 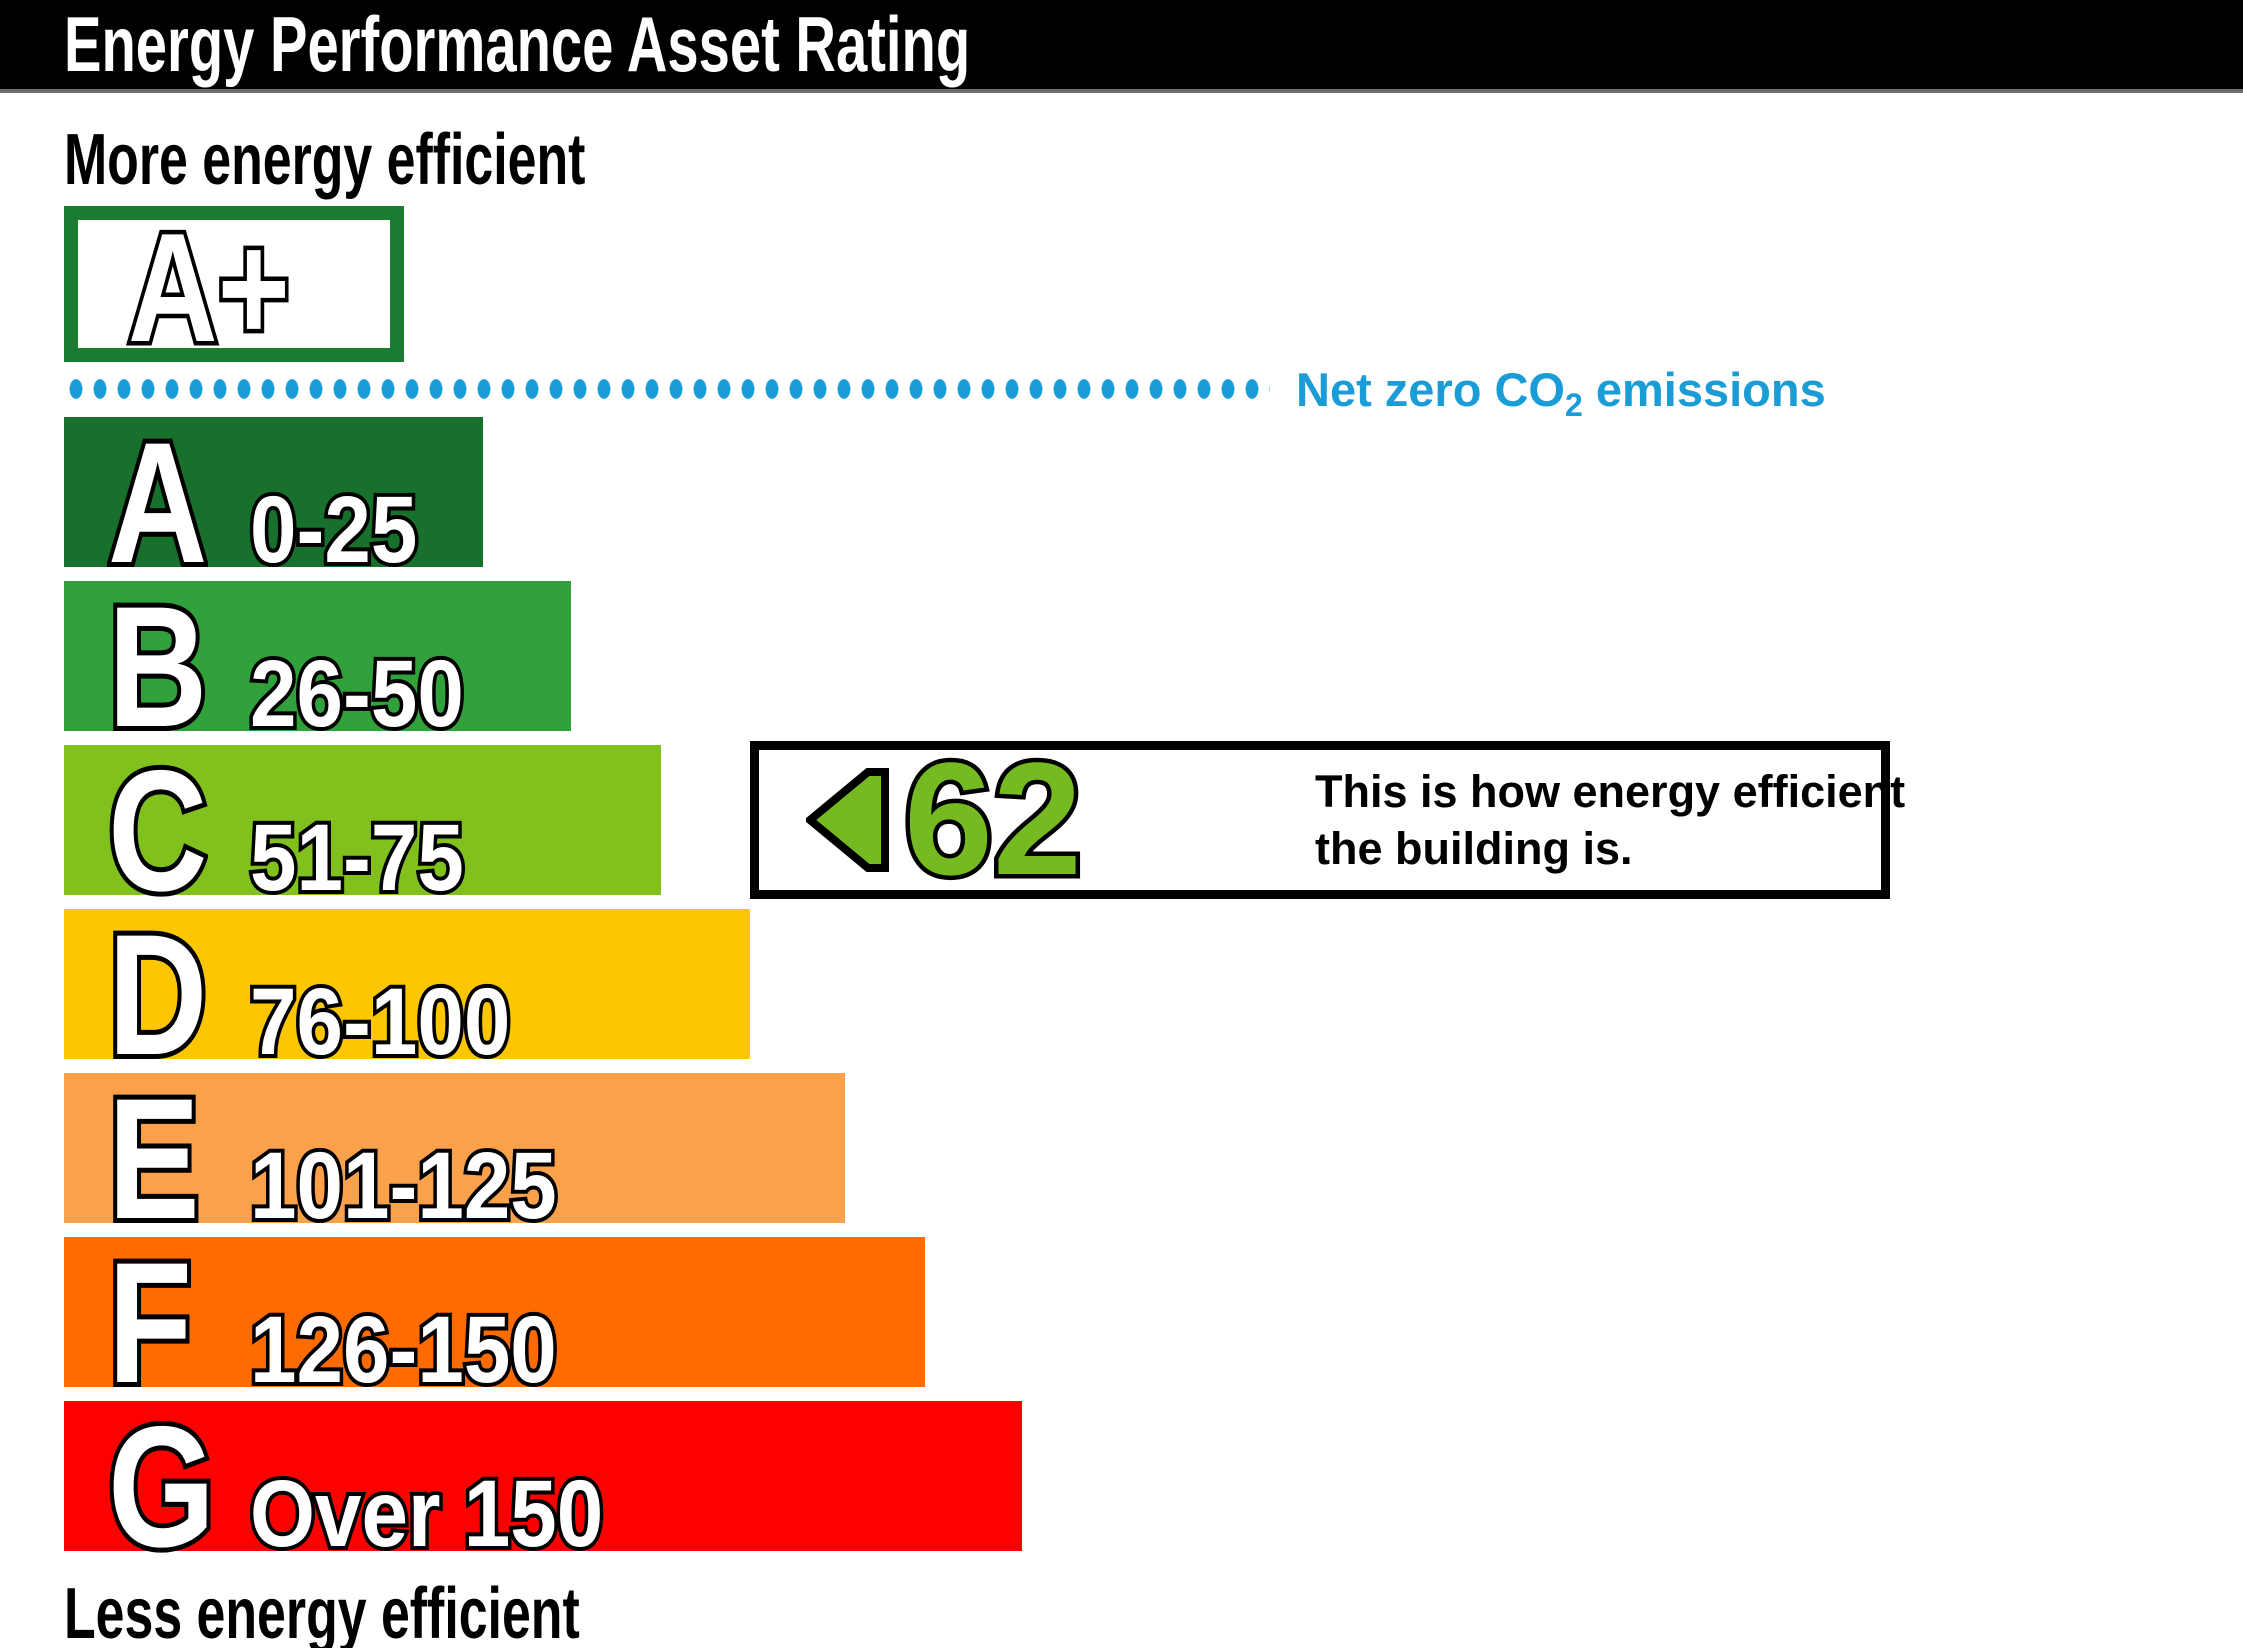 I want to click on net-zero-subscript: 2, so click(x=1574, y=405).